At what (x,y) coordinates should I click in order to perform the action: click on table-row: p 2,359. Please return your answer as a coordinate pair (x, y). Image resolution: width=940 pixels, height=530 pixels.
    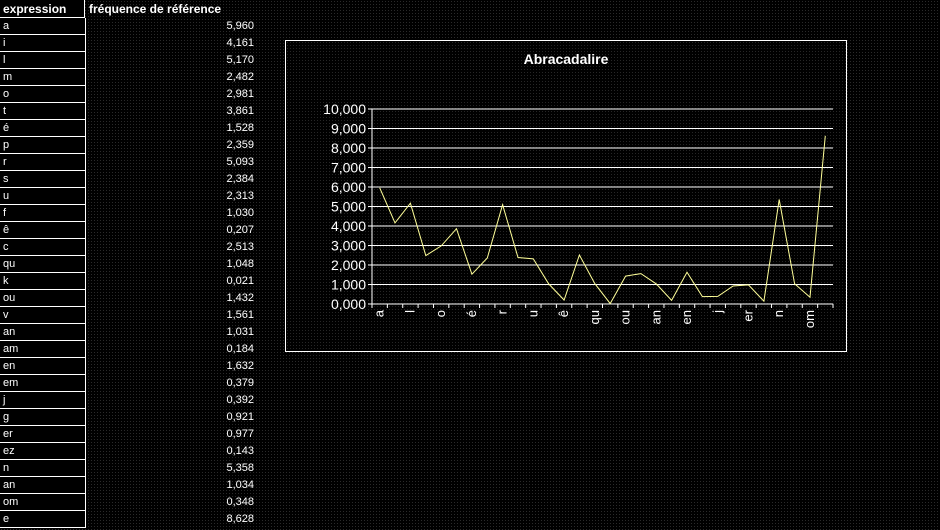
    Looking at the image, I should click on (131, 145).